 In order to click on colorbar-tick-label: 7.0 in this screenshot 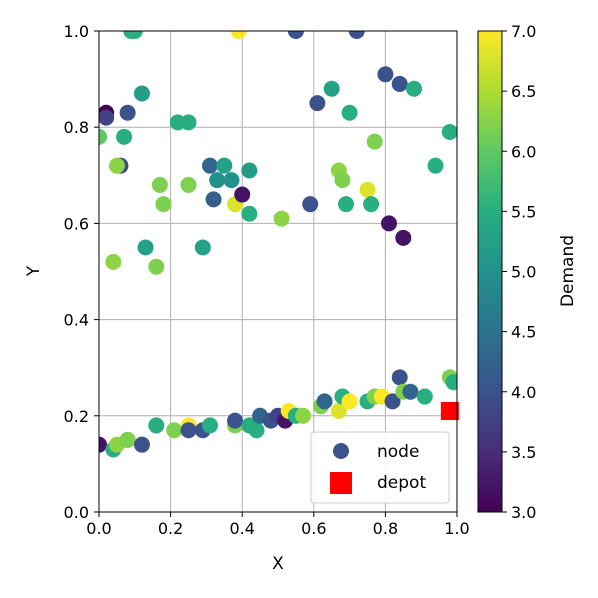, I will do `click(523, 31)`.